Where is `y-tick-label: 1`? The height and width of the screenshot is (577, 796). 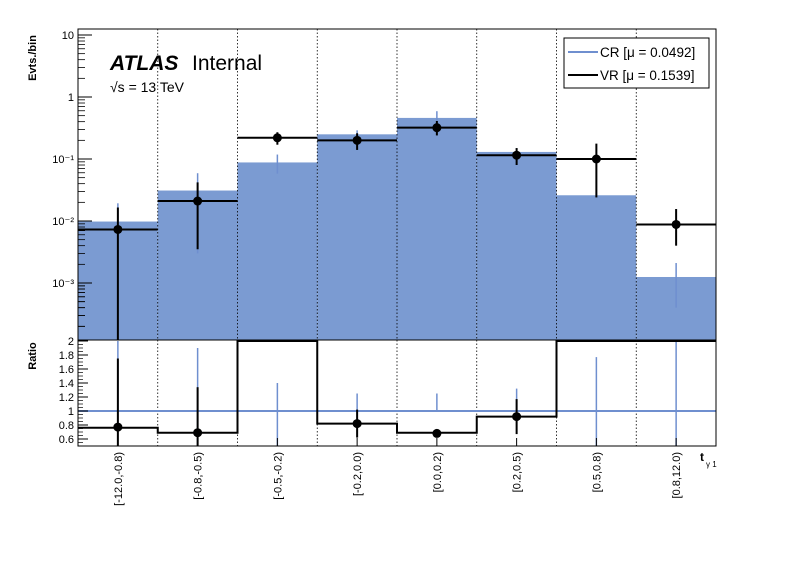 y-tick-label: 1 is located at coordinates (71, 98).